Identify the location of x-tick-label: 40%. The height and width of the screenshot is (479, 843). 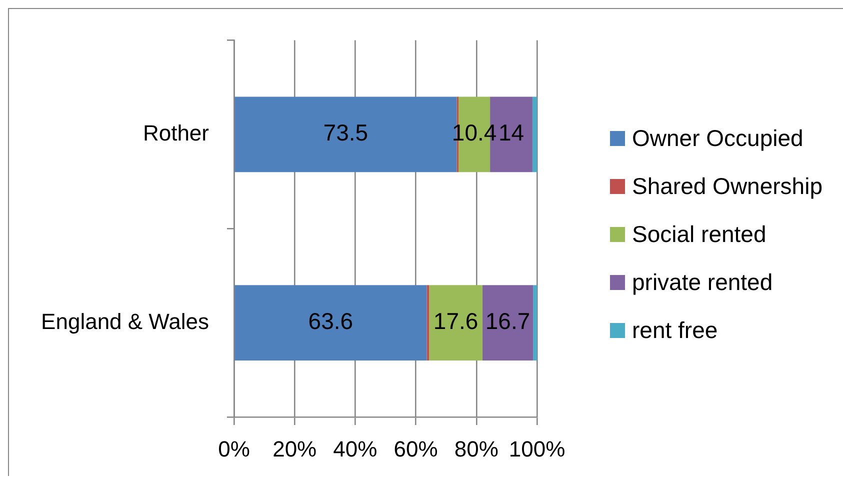
(355, 449).